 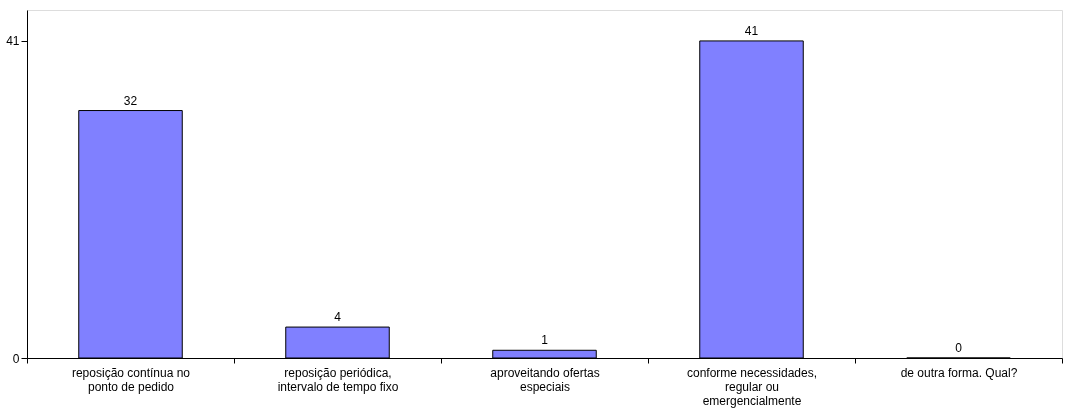 I want to click on x-tick-label: reposição contínua no ponto de pedido, so click(x=131, y=379).